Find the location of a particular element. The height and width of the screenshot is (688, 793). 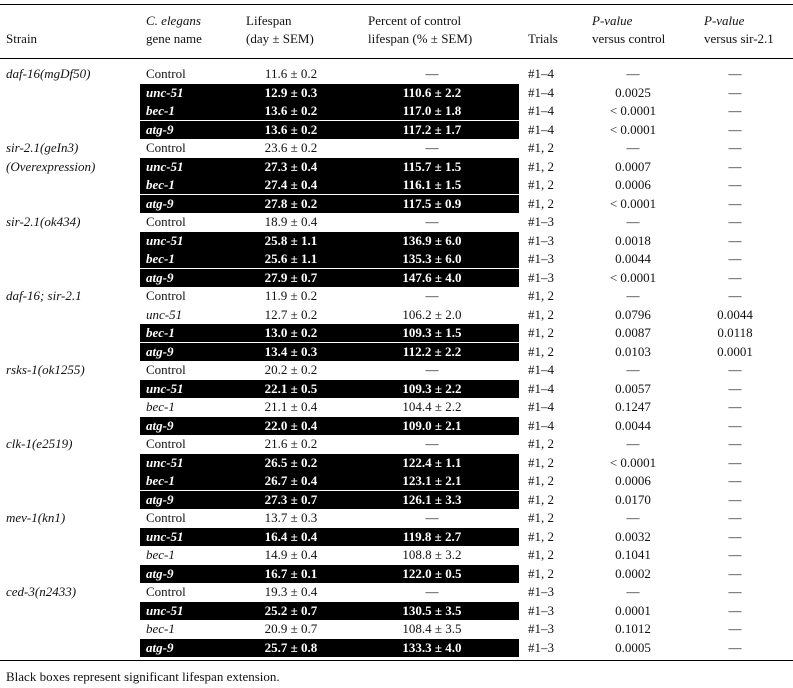

cell-lifespan: 20.9 ± 0.7 is located at coordinates (291, 628).